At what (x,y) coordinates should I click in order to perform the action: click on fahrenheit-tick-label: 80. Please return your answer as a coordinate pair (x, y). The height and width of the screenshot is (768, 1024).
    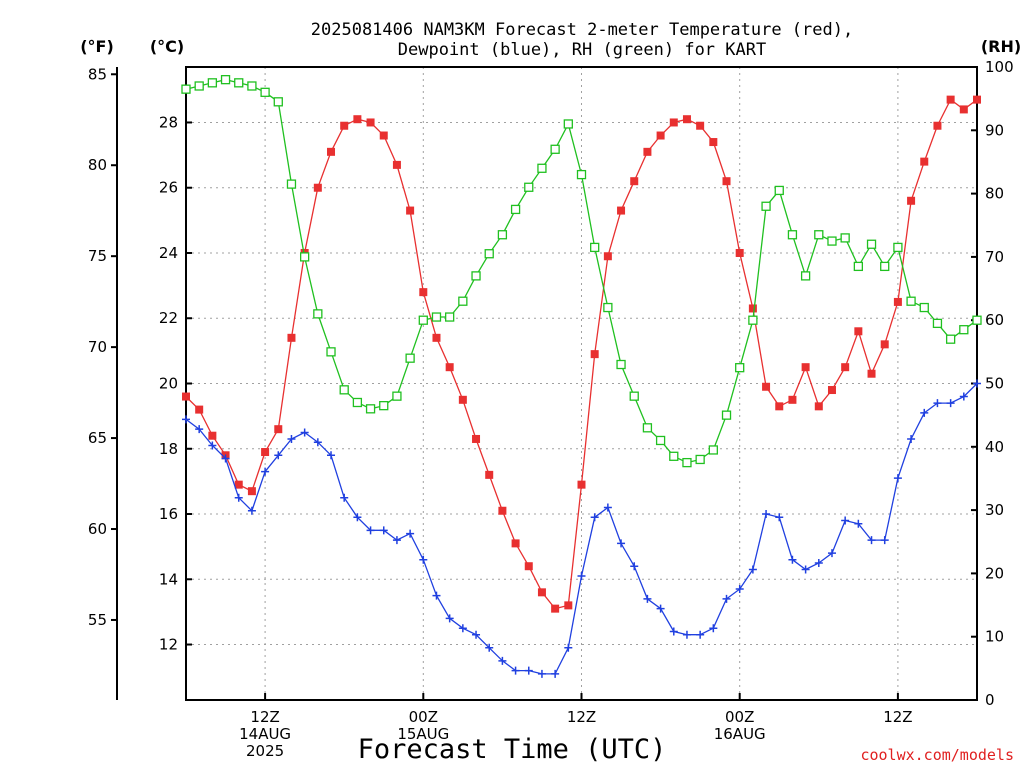
    Looking at the image, I should click on (97, 165).